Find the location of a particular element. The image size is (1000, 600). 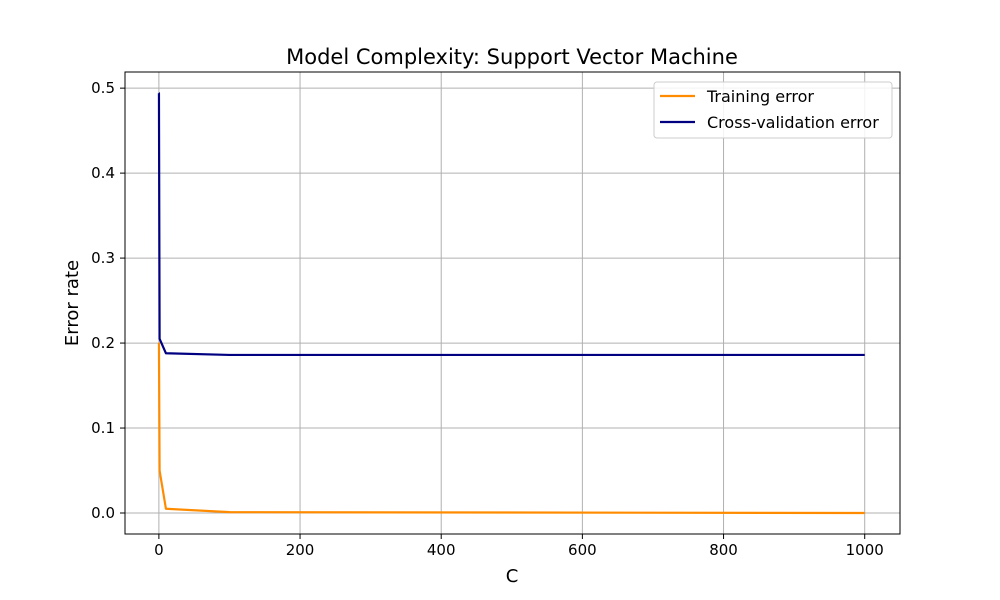

legend: Training error Cross-validation error is located at coordinates (773, 110).